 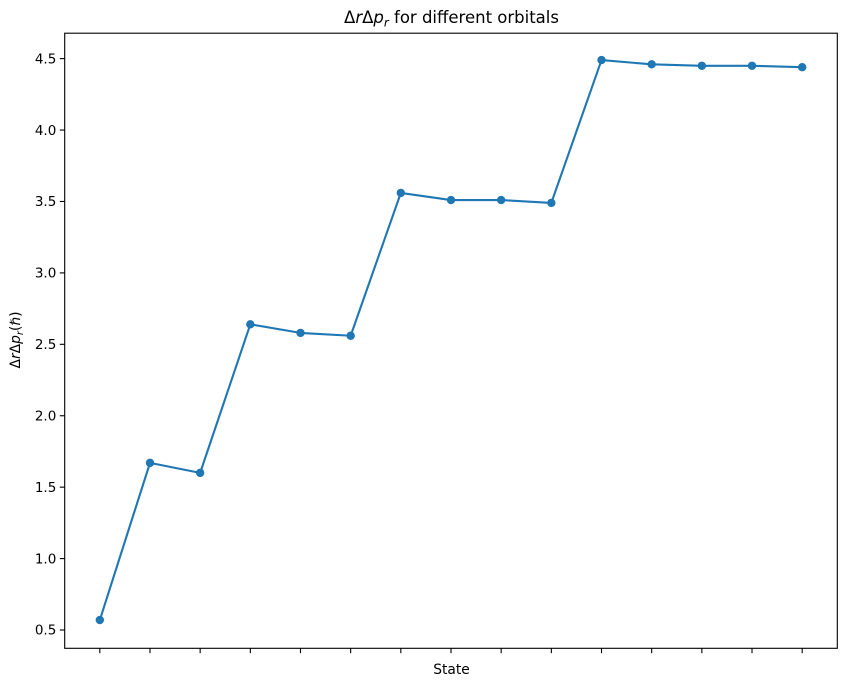 What do you see at coordinates (45, 631) in the screenshot?
I see `y-tick-label: 0.5` at bounding box center [45, 631].